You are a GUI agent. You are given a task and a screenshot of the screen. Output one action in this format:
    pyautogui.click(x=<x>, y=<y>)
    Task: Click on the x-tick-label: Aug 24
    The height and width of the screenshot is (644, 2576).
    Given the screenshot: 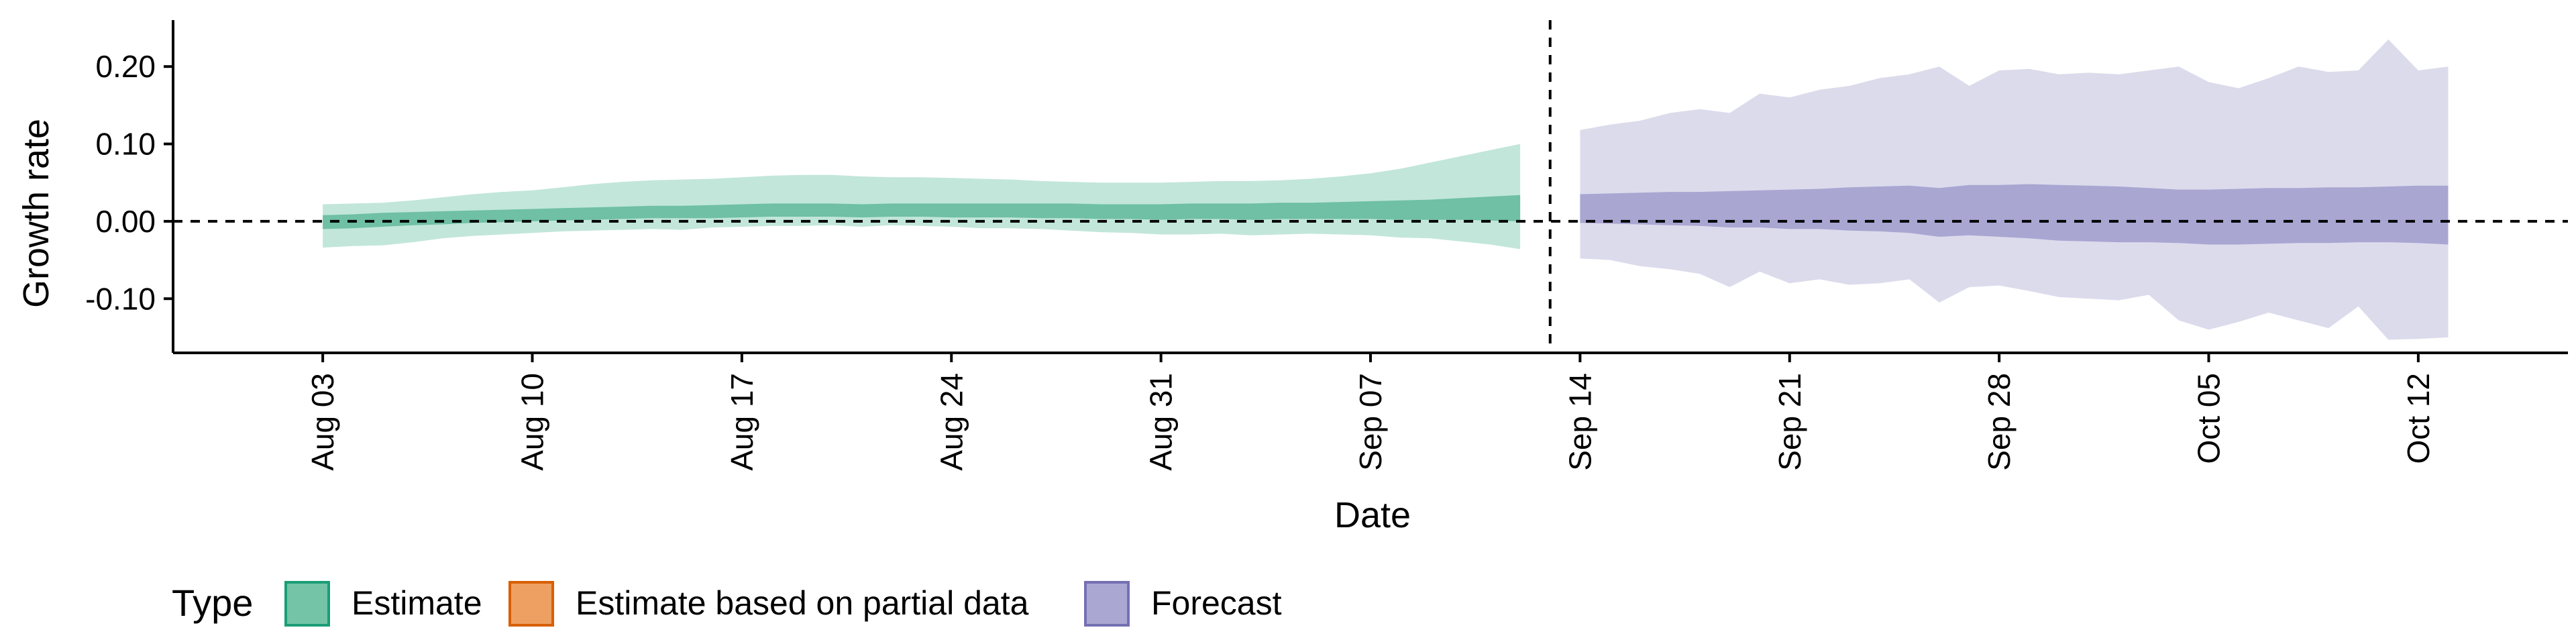 What is the action you would take?
    pyautogui.click(x=951, y=422)
    